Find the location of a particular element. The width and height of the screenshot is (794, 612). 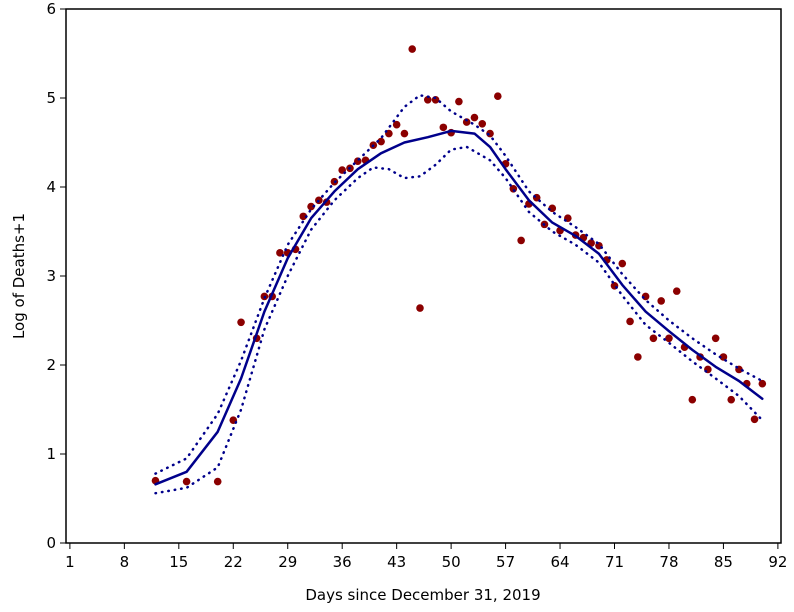

x-tick-label: 22 is located at coordinates (233, 562).